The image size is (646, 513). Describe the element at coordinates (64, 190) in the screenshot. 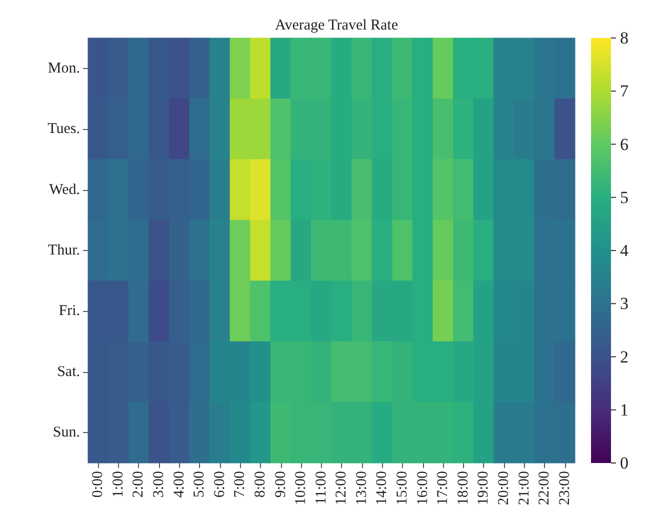

I see `y-tick-label: Wed.` at that location.